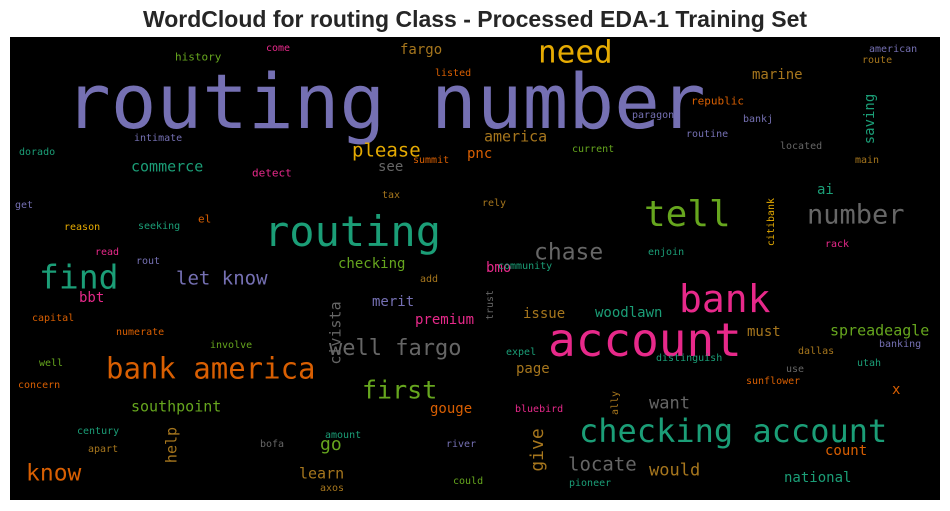 The width and height of the screenshot is (950, 511). What do you see at coordinates (771, 222) in the screenshot?
I see `word-citibank: citibank` at bounding box center [771, 222].